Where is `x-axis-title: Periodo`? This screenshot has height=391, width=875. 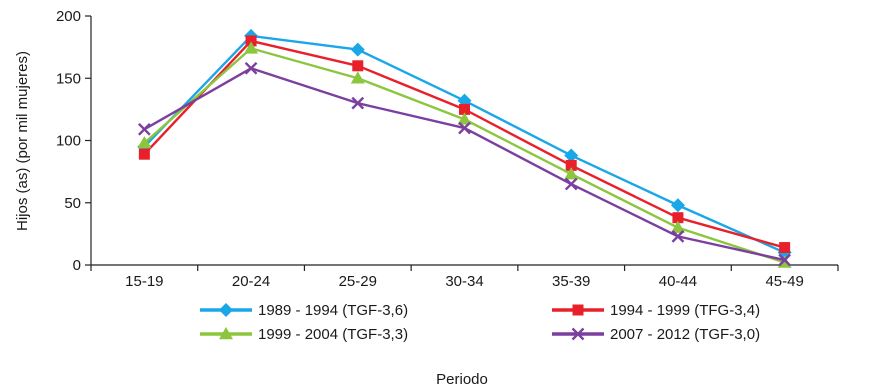 x-axis-title: Periodo is located at coordinates (462, 379).